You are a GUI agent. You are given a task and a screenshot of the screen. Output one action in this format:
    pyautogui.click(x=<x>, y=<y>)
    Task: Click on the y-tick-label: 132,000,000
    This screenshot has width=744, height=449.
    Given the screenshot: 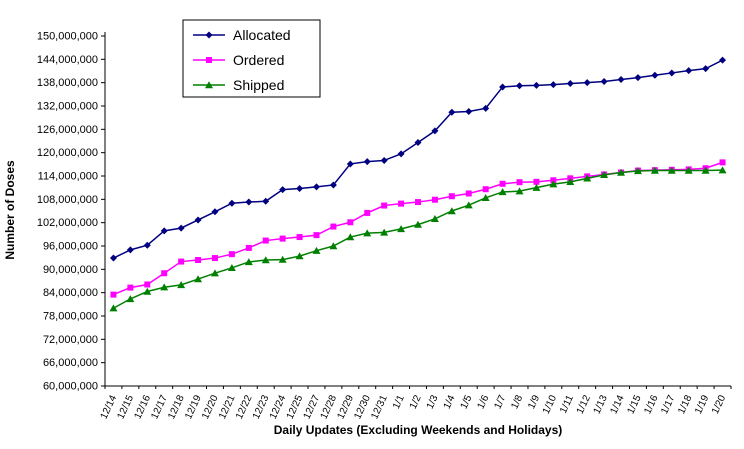 What is the action you would take?
    pyautogui.click(x=67, y=107)
    